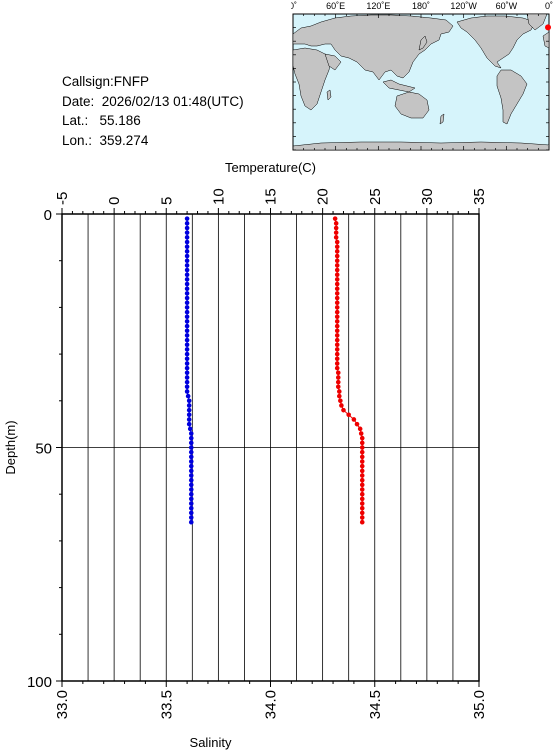 The height and width of the screenshot is (751, 553). What do you see at coordinates (546, 40) in the screenshot?
I see `land-europe-edge` at bounding box center [546, 40].